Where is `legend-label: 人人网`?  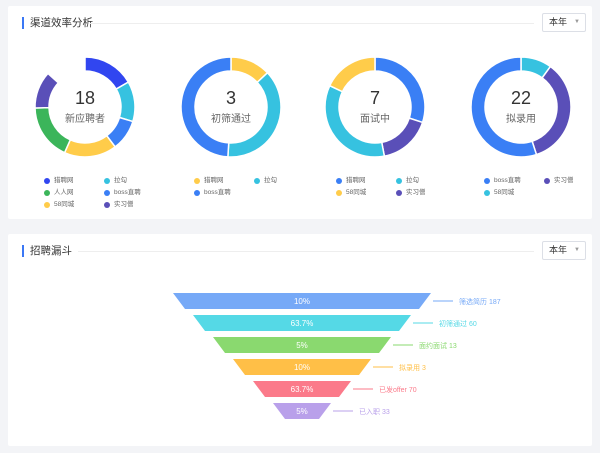 legend-label: 人人网 is located at coordinates (64, 192).